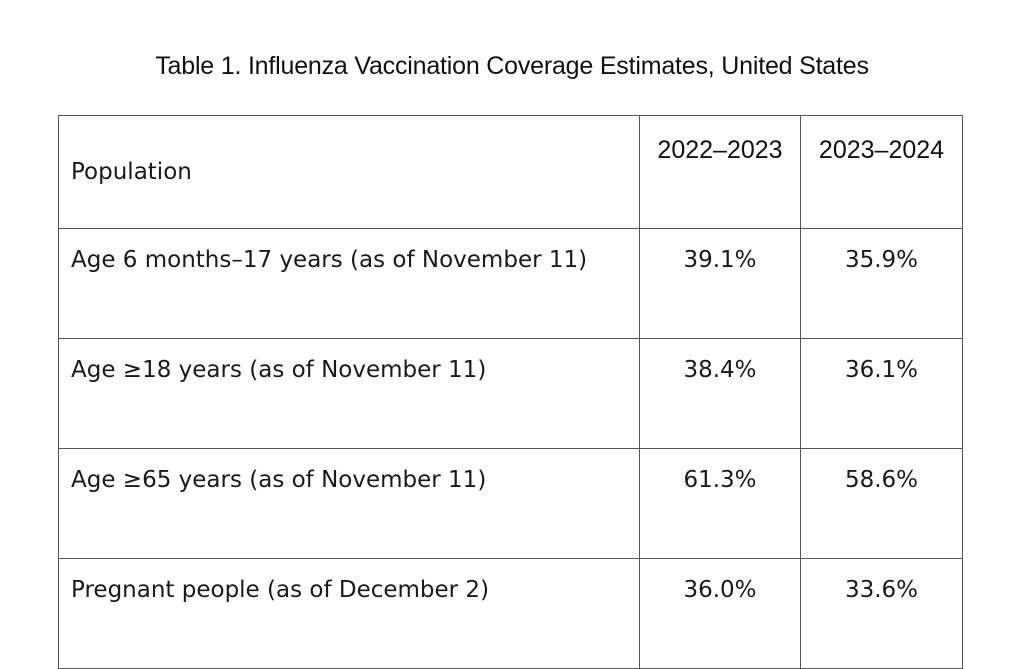  What do you see at coordinates (881, 393) in the screenshot?
I see `coverage-cell: 36.1%` at bounding box center [881, 393].